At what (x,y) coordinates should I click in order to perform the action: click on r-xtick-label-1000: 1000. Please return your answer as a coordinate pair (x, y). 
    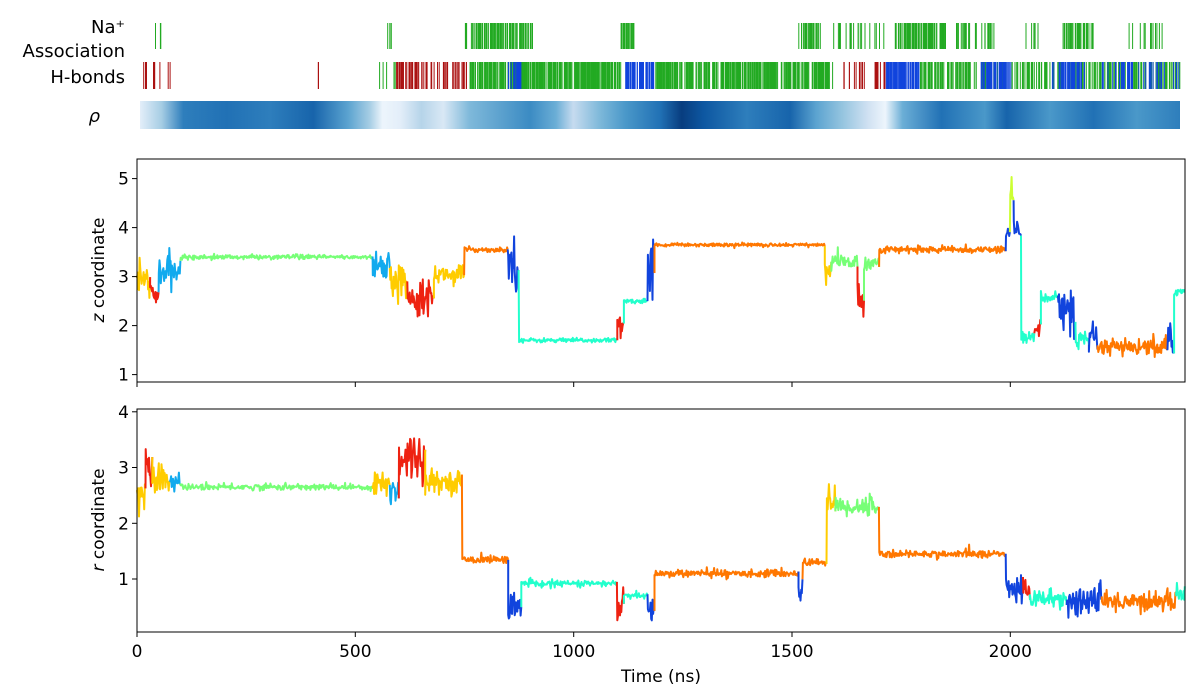
    Looking at the image, I should click on (573, 652).